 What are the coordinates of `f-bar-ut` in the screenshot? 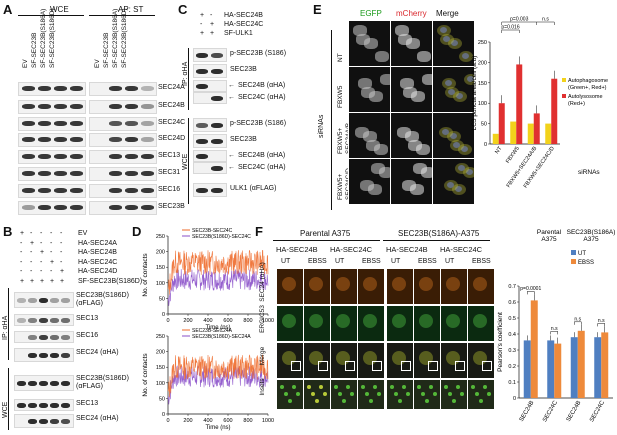 It's located at (551, 369).